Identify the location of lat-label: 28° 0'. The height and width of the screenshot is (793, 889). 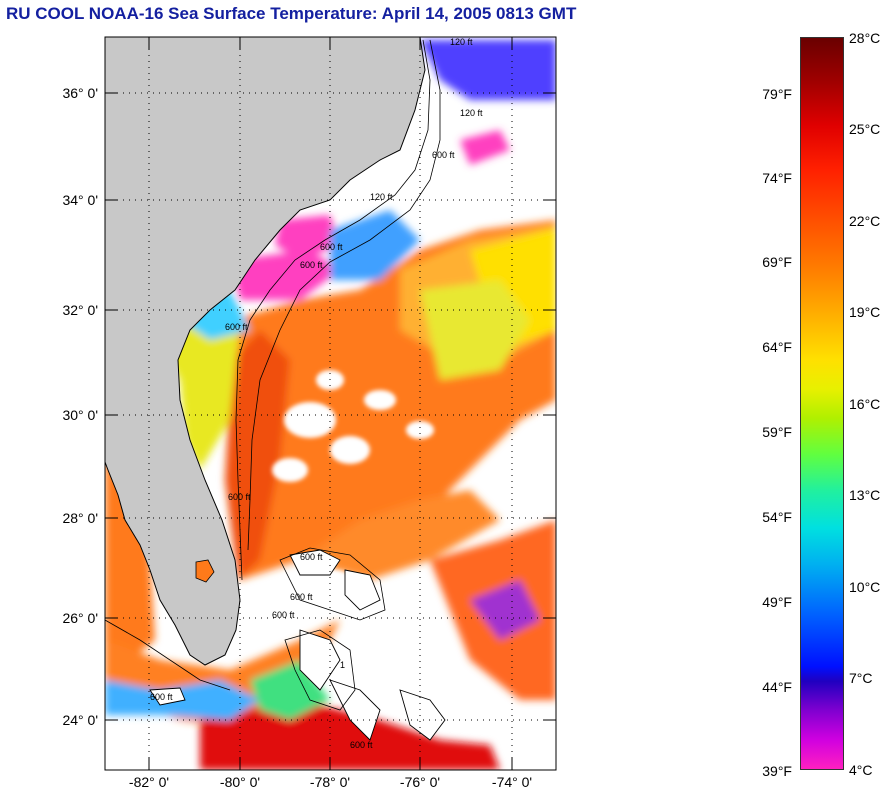
(80, 518).